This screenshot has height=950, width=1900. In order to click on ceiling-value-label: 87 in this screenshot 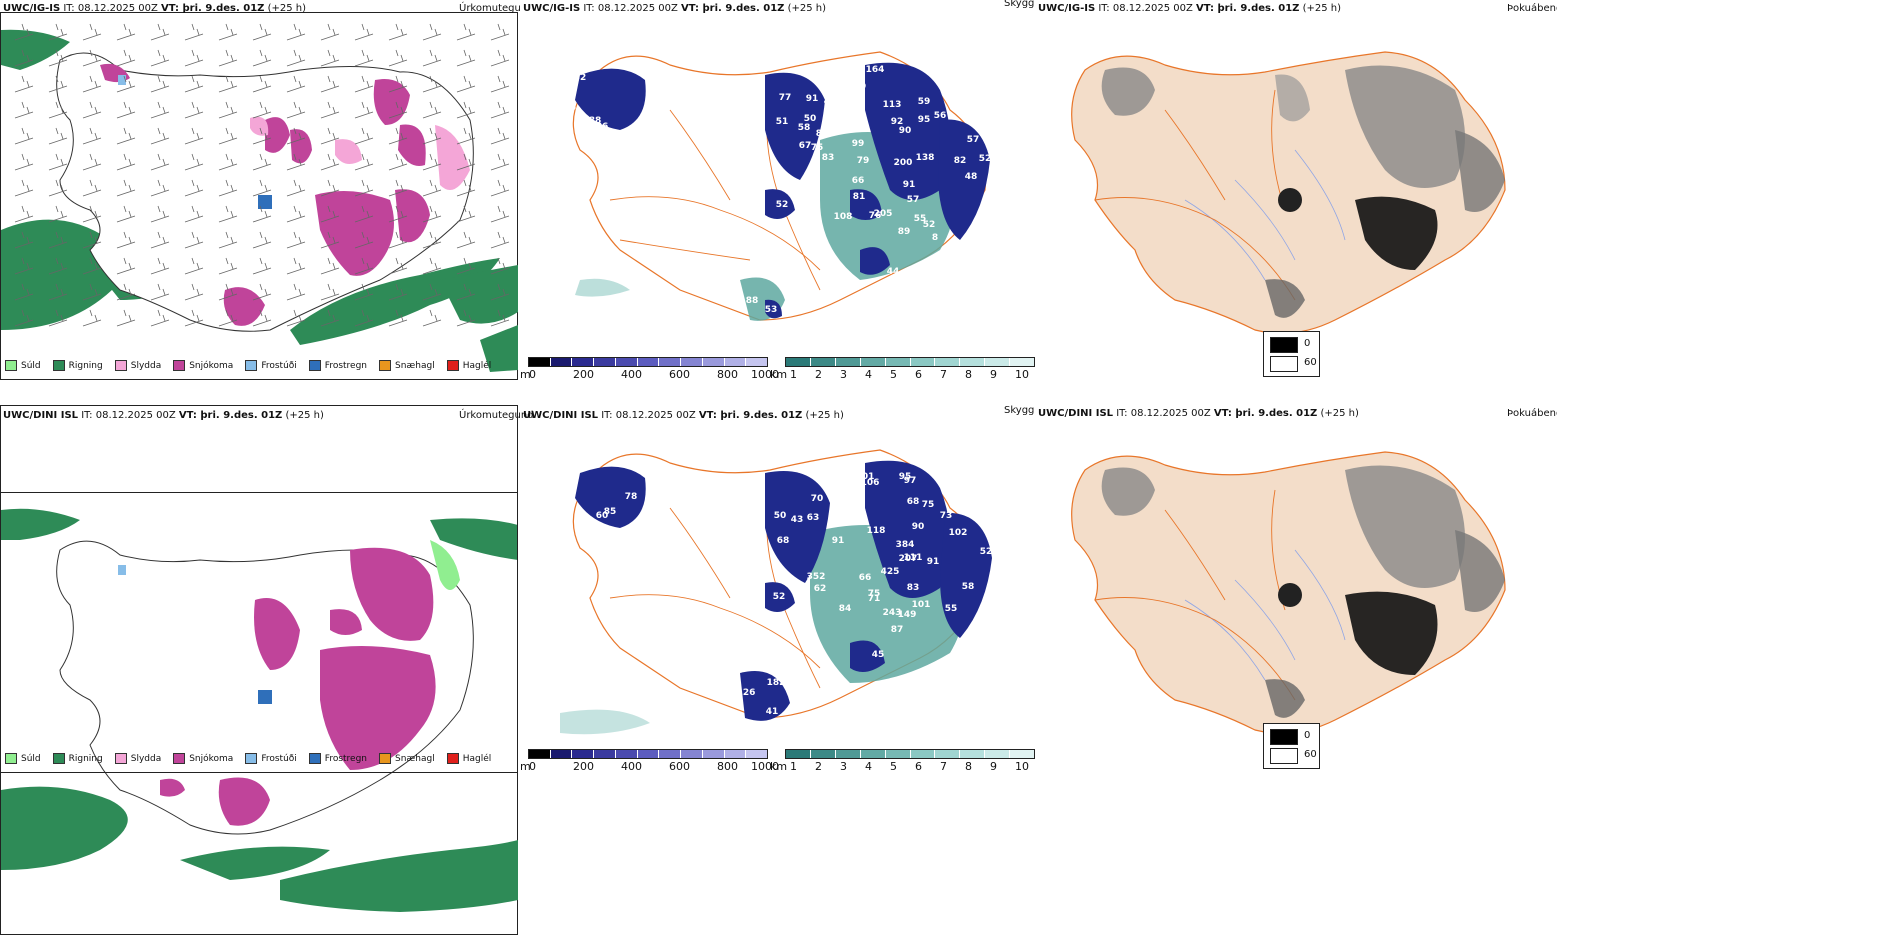, I will do `click(897, 630)`.